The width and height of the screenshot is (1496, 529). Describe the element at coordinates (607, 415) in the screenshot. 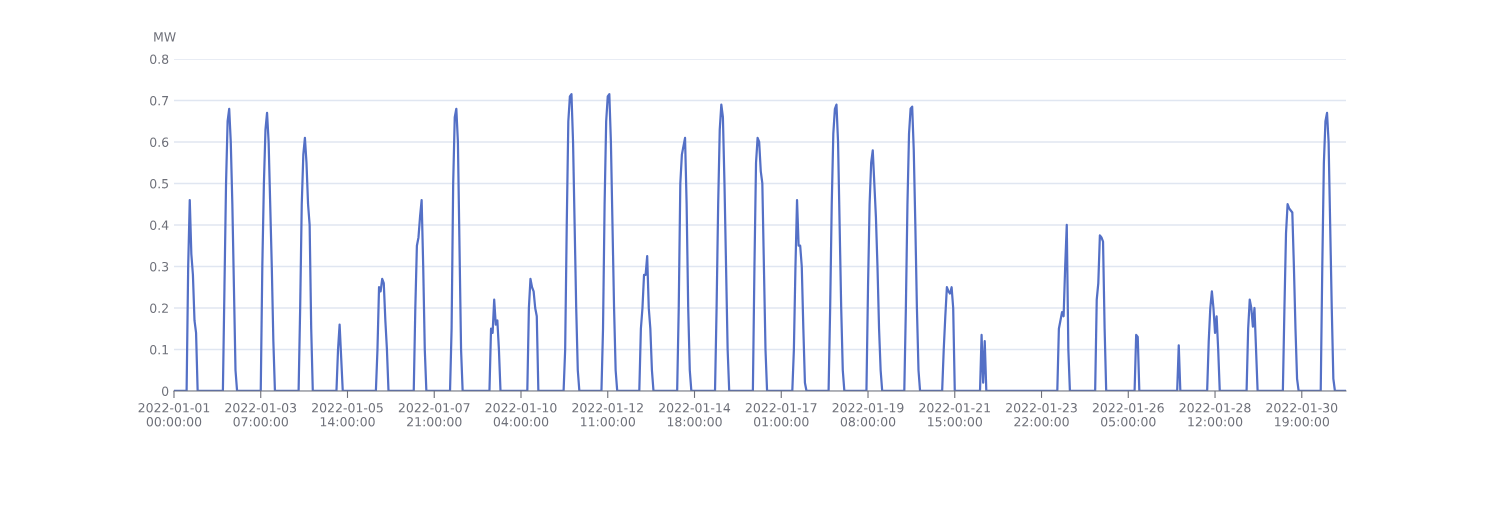

I see `x-tick-label: 2022-01-12 11:00:00` at that location.